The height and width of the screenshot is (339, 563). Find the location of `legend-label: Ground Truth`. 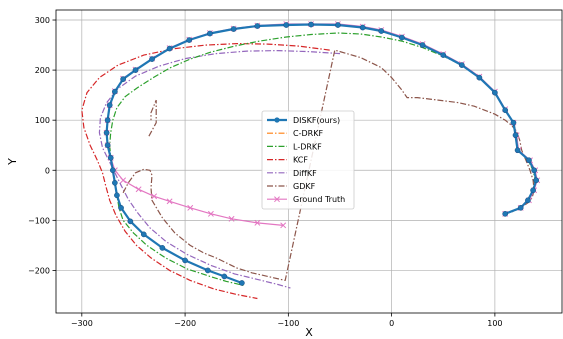

legend-label: Ground Truth is located at coordinates (319, 199).